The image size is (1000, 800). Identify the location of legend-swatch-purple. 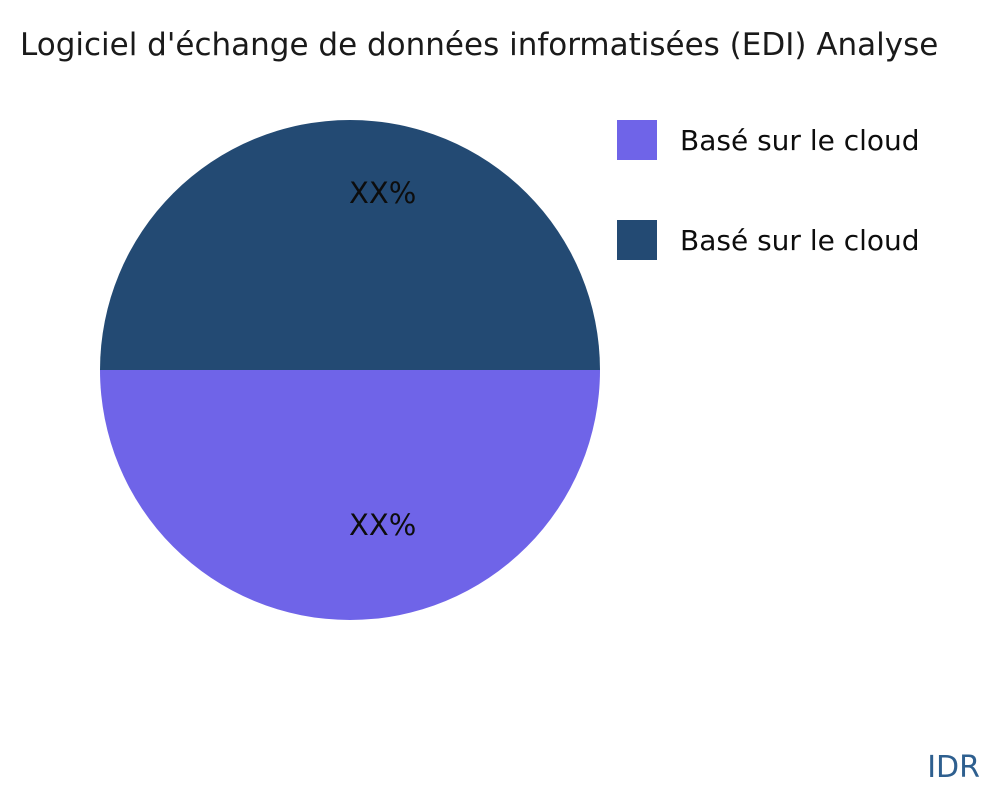
(637, 140).